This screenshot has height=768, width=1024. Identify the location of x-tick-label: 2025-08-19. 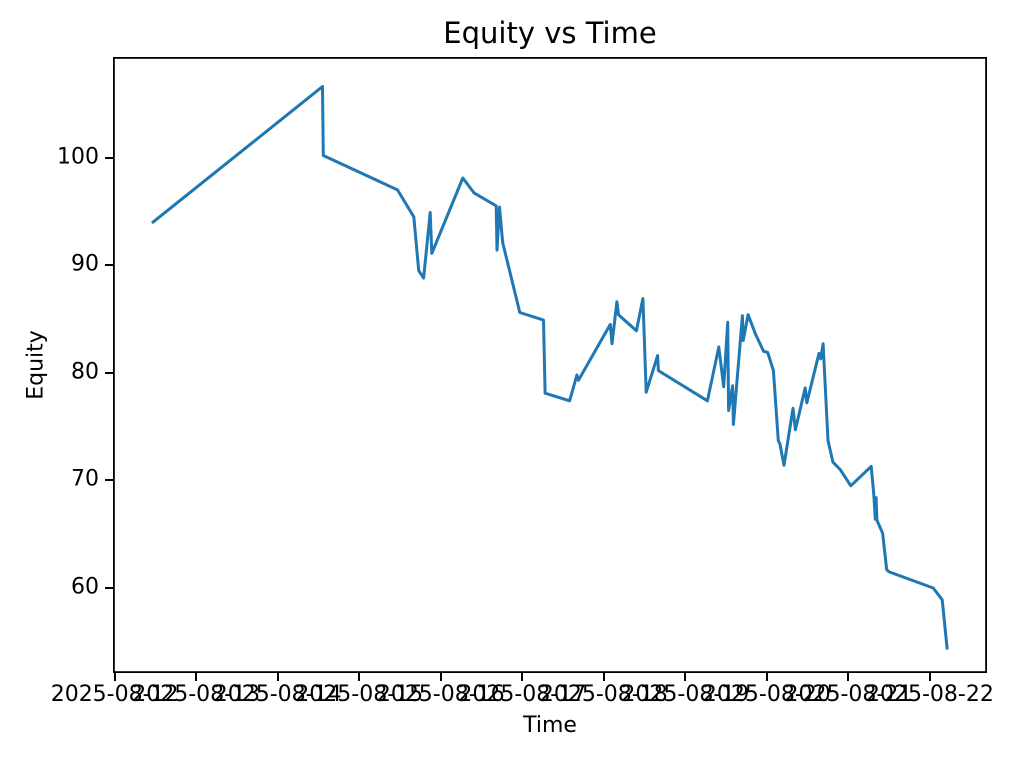
(685, 694).